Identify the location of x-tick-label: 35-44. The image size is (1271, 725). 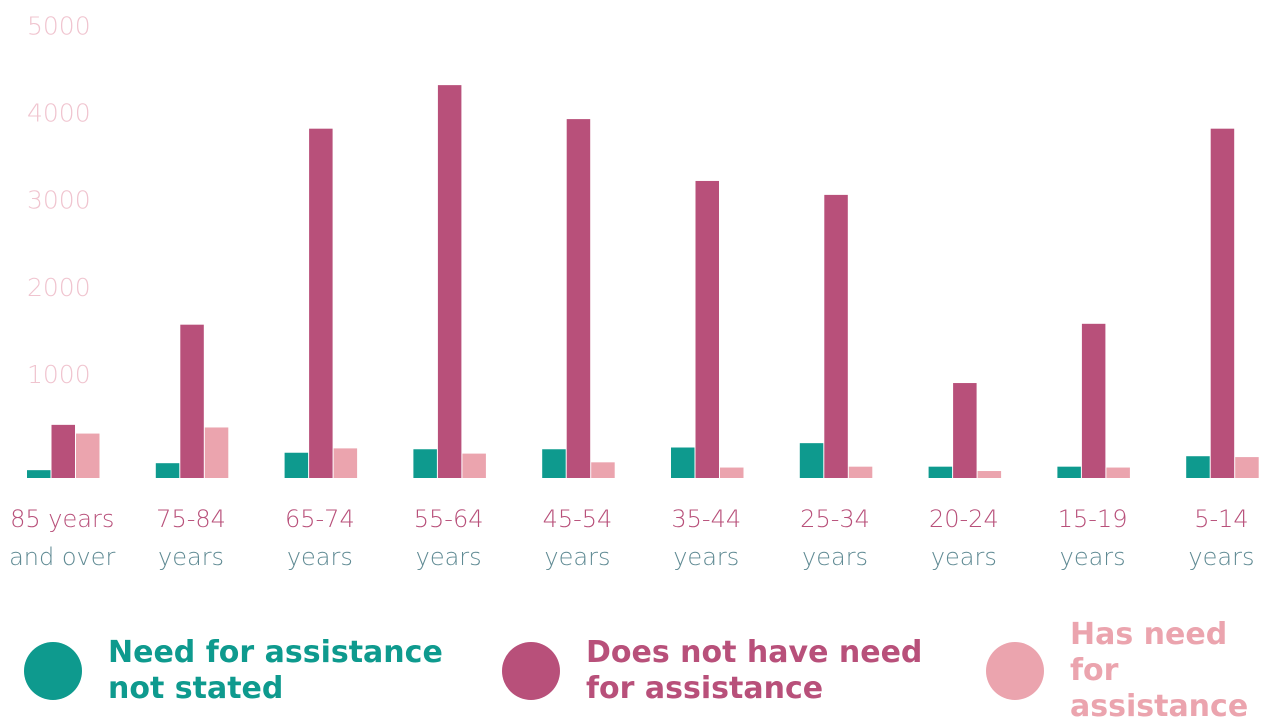
(706, 519).